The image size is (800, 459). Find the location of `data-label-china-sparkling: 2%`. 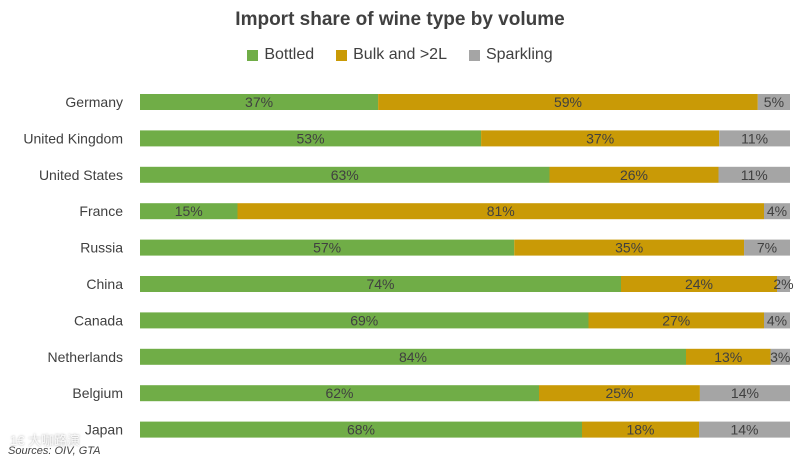

data-label-china-sparkling: 2% is located at coordinates (783, 284).